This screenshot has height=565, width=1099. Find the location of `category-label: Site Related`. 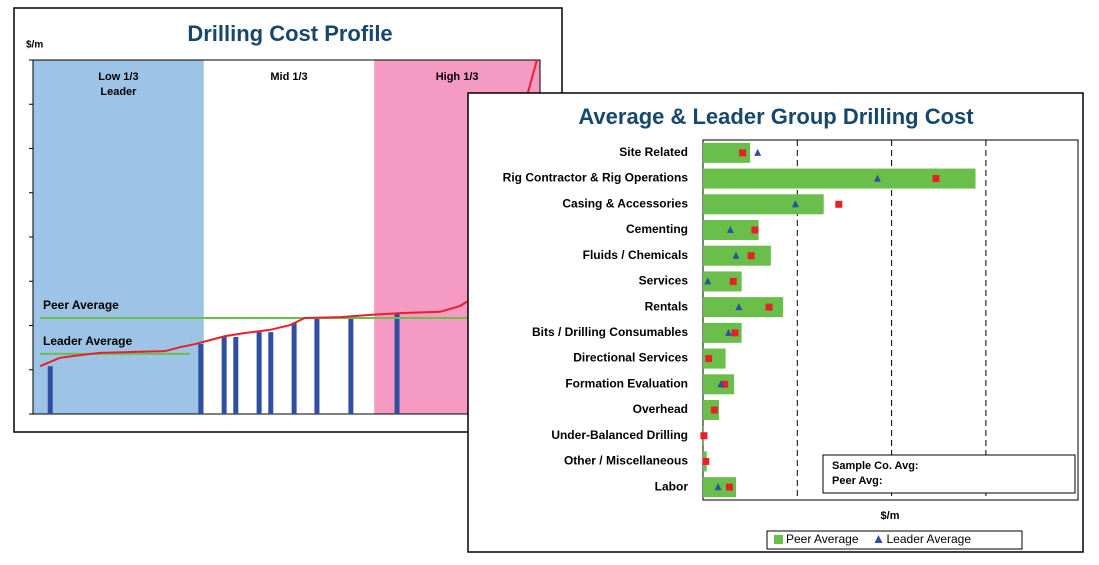

category-label: Site Related is located at coordinates (653, 152).